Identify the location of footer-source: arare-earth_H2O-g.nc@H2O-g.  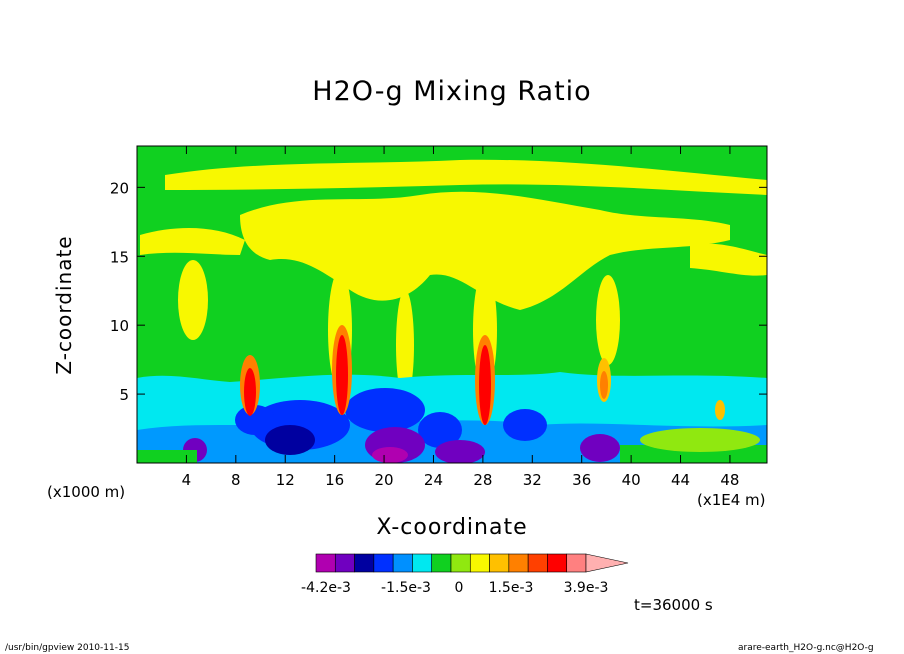
(806, 648).